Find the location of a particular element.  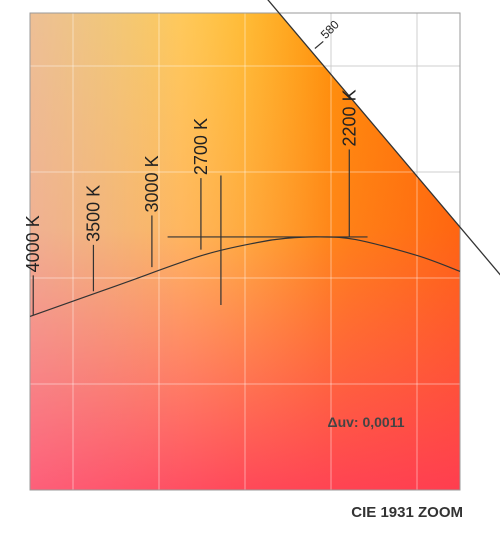

grid-outside-locus is located at coordinates (391, 95).